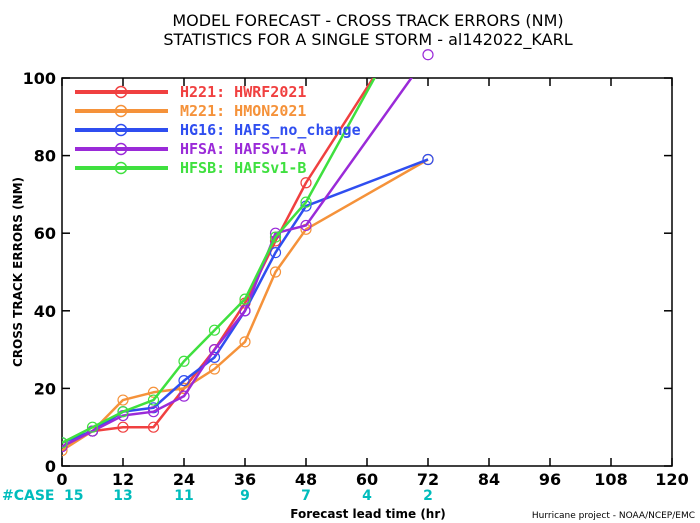 The height and width of the screenshot is (523, 700). I want to click on legend-label: HFSB: HAFSv1-B, so click(243, 168).